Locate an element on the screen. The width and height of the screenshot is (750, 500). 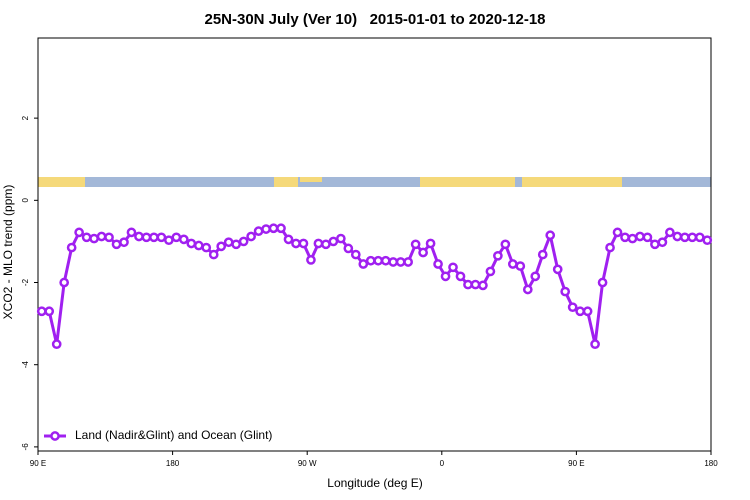
x-axis-label: Longitude (deg E) is located at coordinates (374, 483).